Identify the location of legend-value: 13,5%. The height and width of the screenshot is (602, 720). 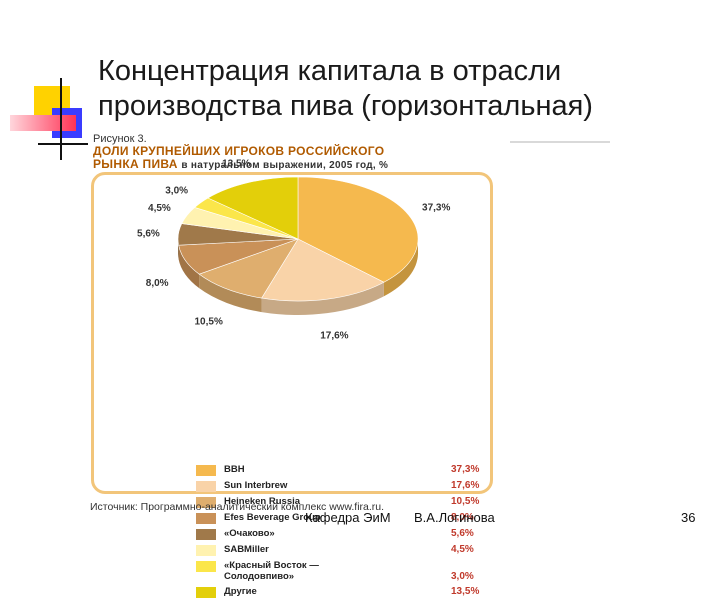
(465, 591).